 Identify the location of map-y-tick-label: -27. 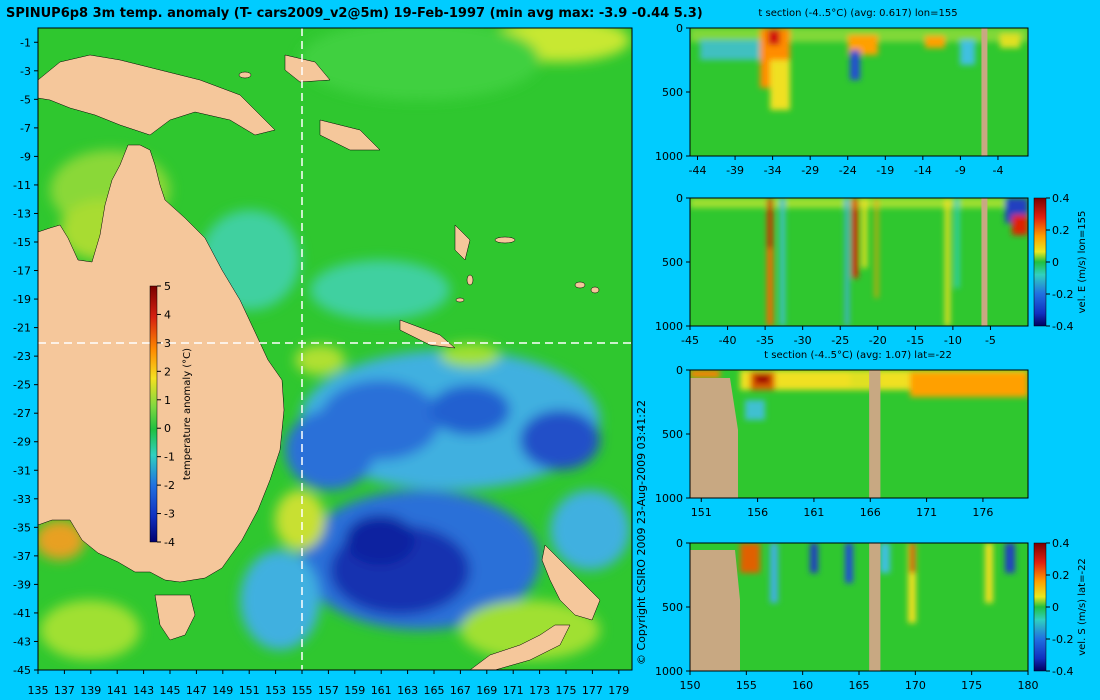
(22, 413).